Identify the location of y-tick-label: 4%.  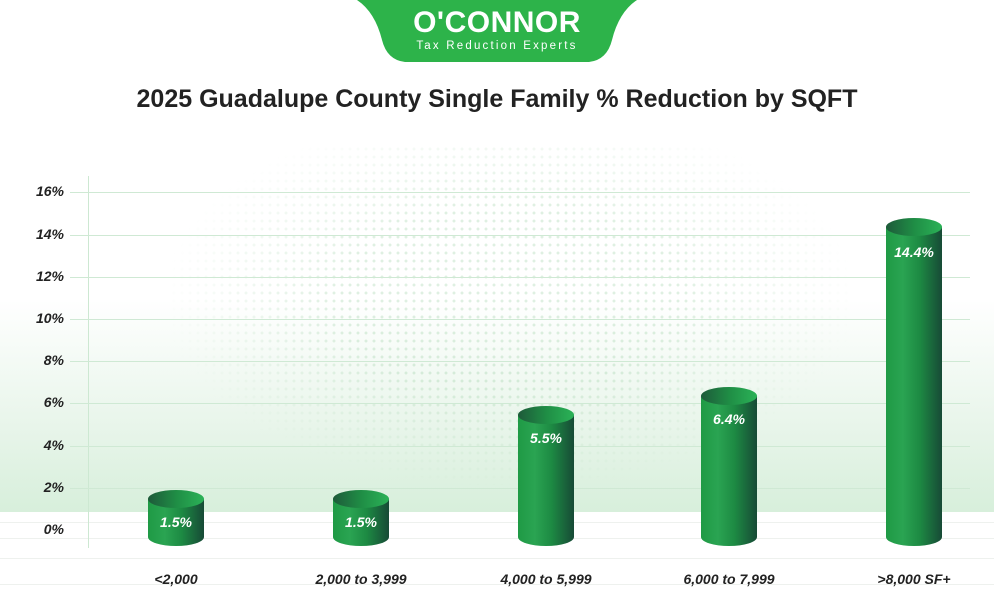
(53, 445).